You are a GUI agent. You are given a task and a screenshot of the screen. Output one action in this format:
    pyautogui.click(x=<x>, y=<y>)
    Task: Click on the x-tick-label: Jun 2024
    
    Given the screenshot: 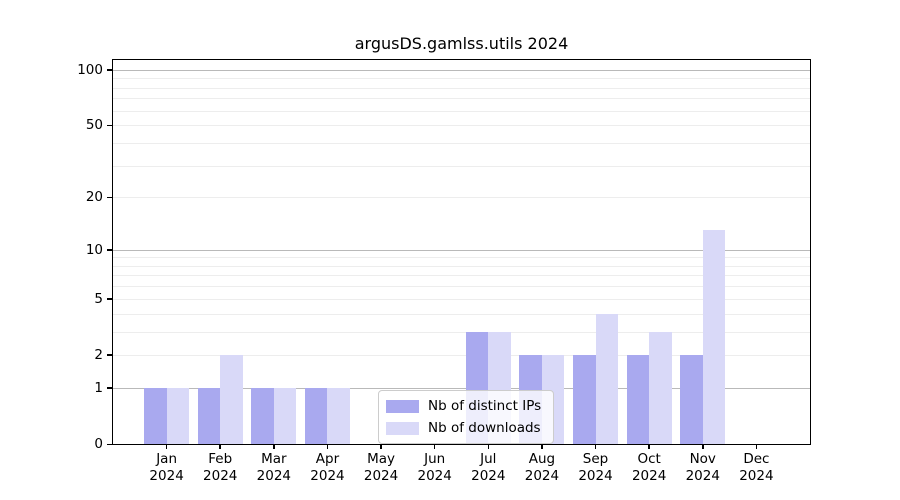 What is the action you would take?
    pyautogui.click(x=434, y=467)
    